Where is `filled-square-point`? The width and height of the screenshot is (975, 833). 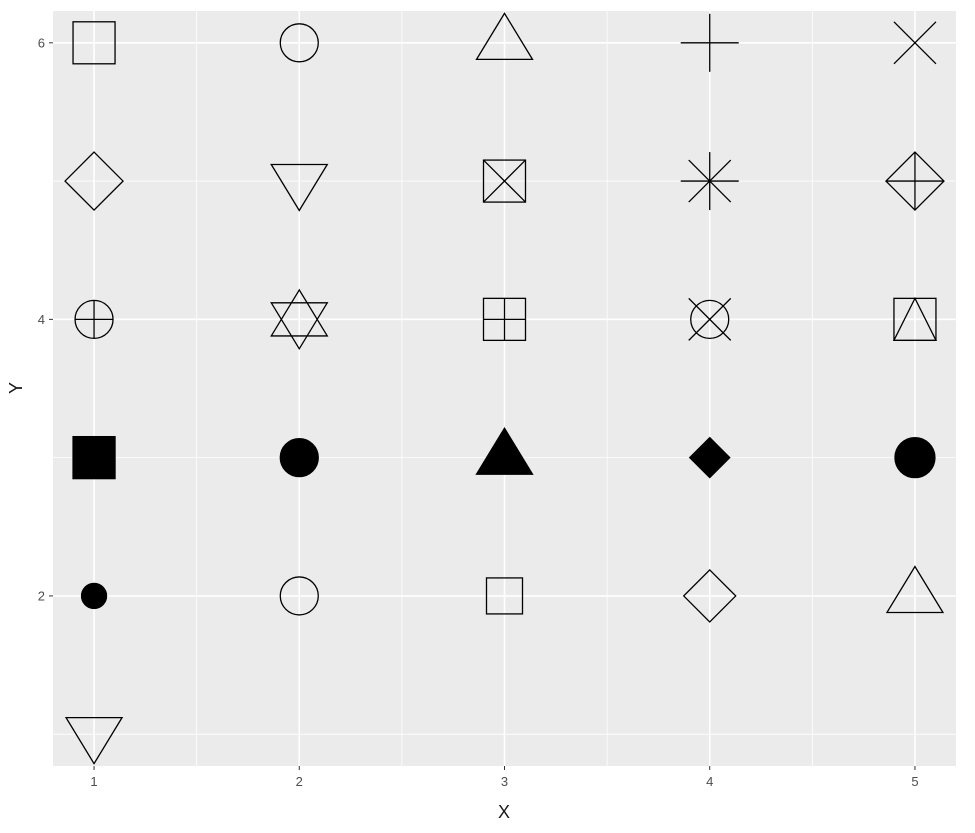
filled-square-point is located at coordinates (94, 457).